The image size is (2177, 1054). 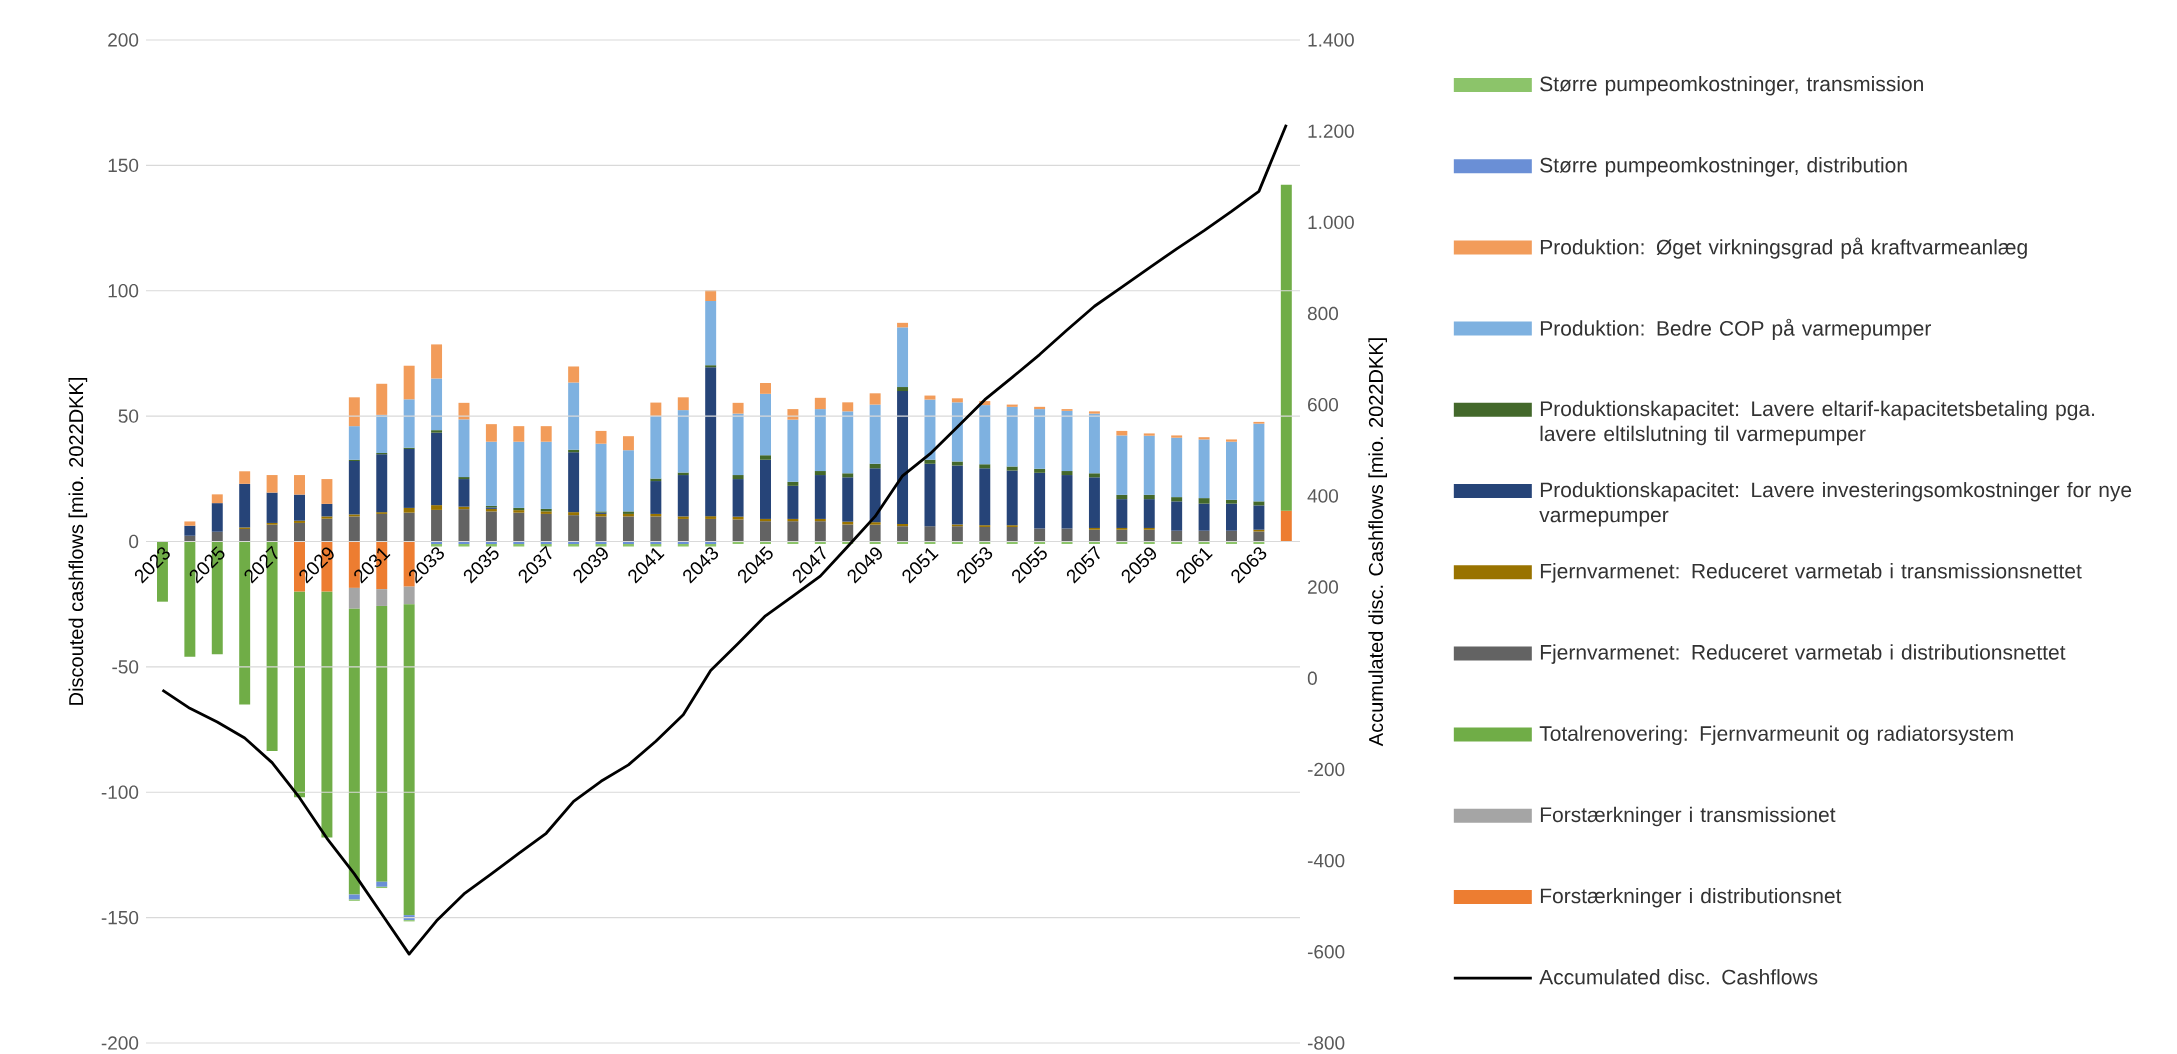 I want to click on y2-tick-label: 200, so click(x=1323, y=587).